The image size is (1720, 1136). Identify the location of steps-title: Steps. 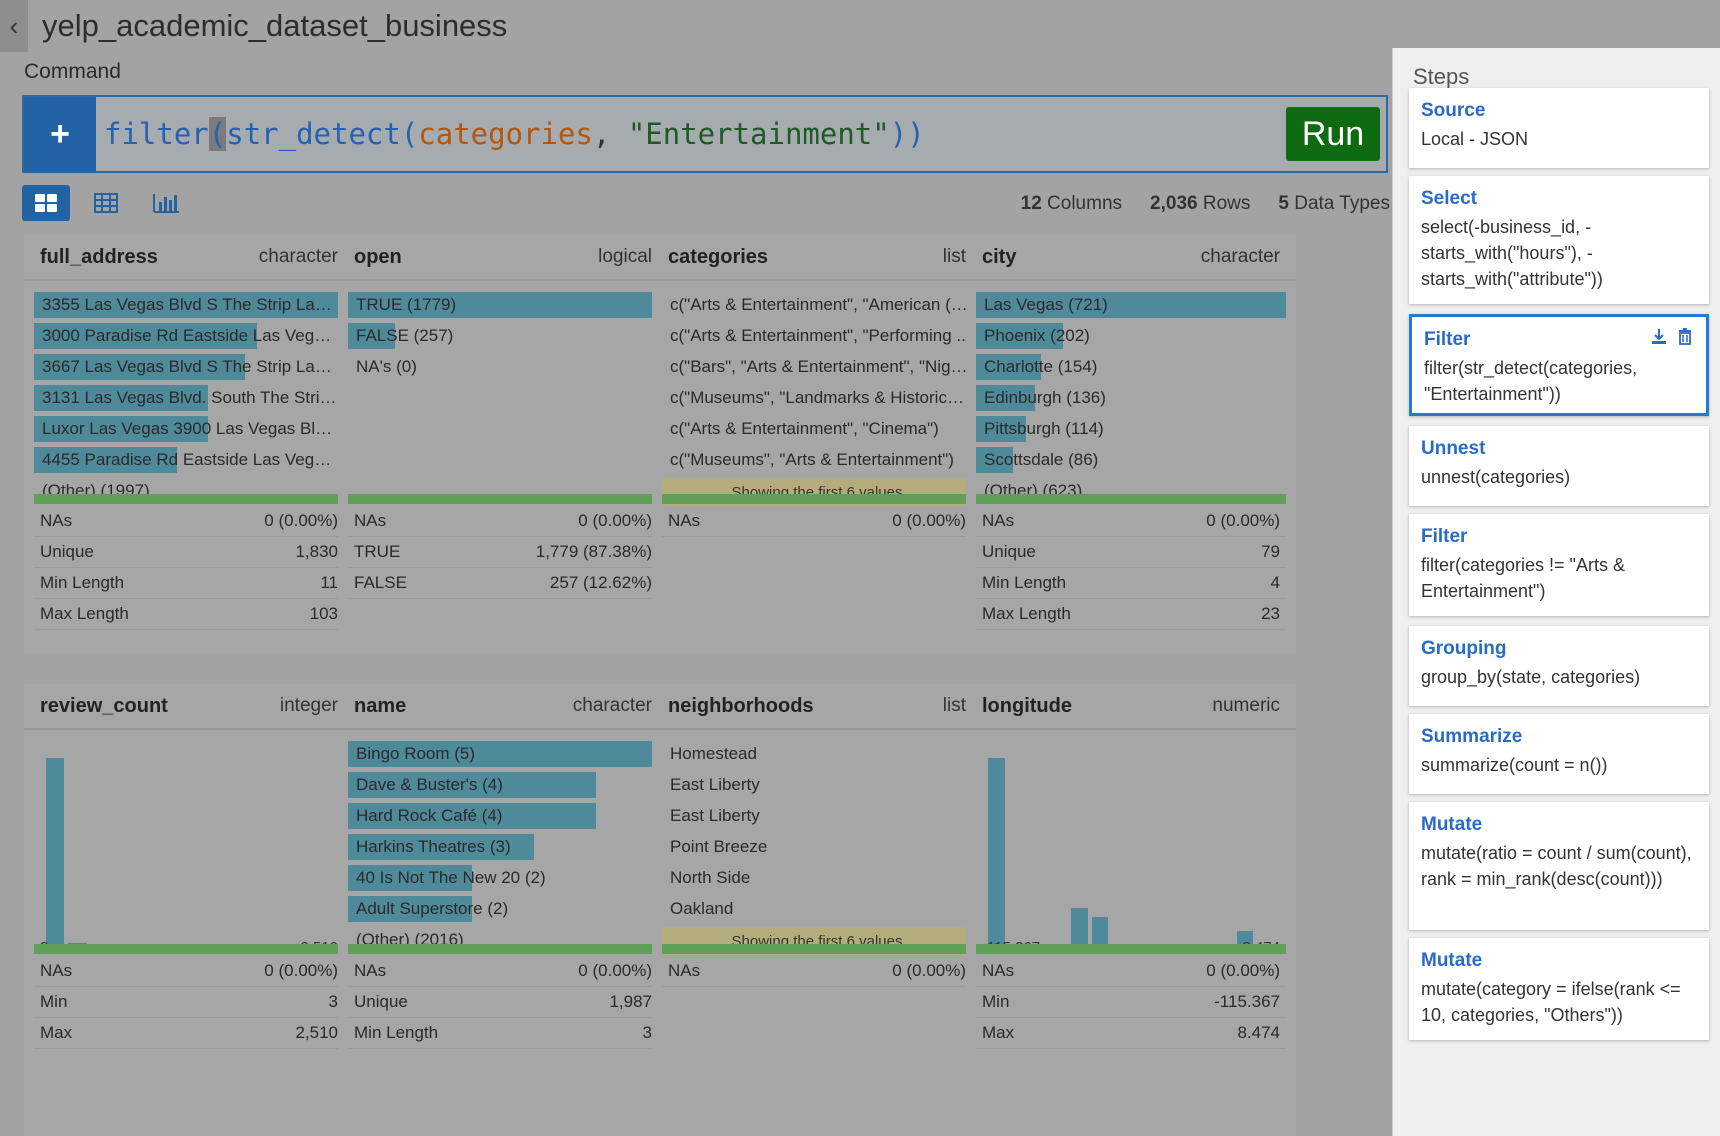
(1441, 76).